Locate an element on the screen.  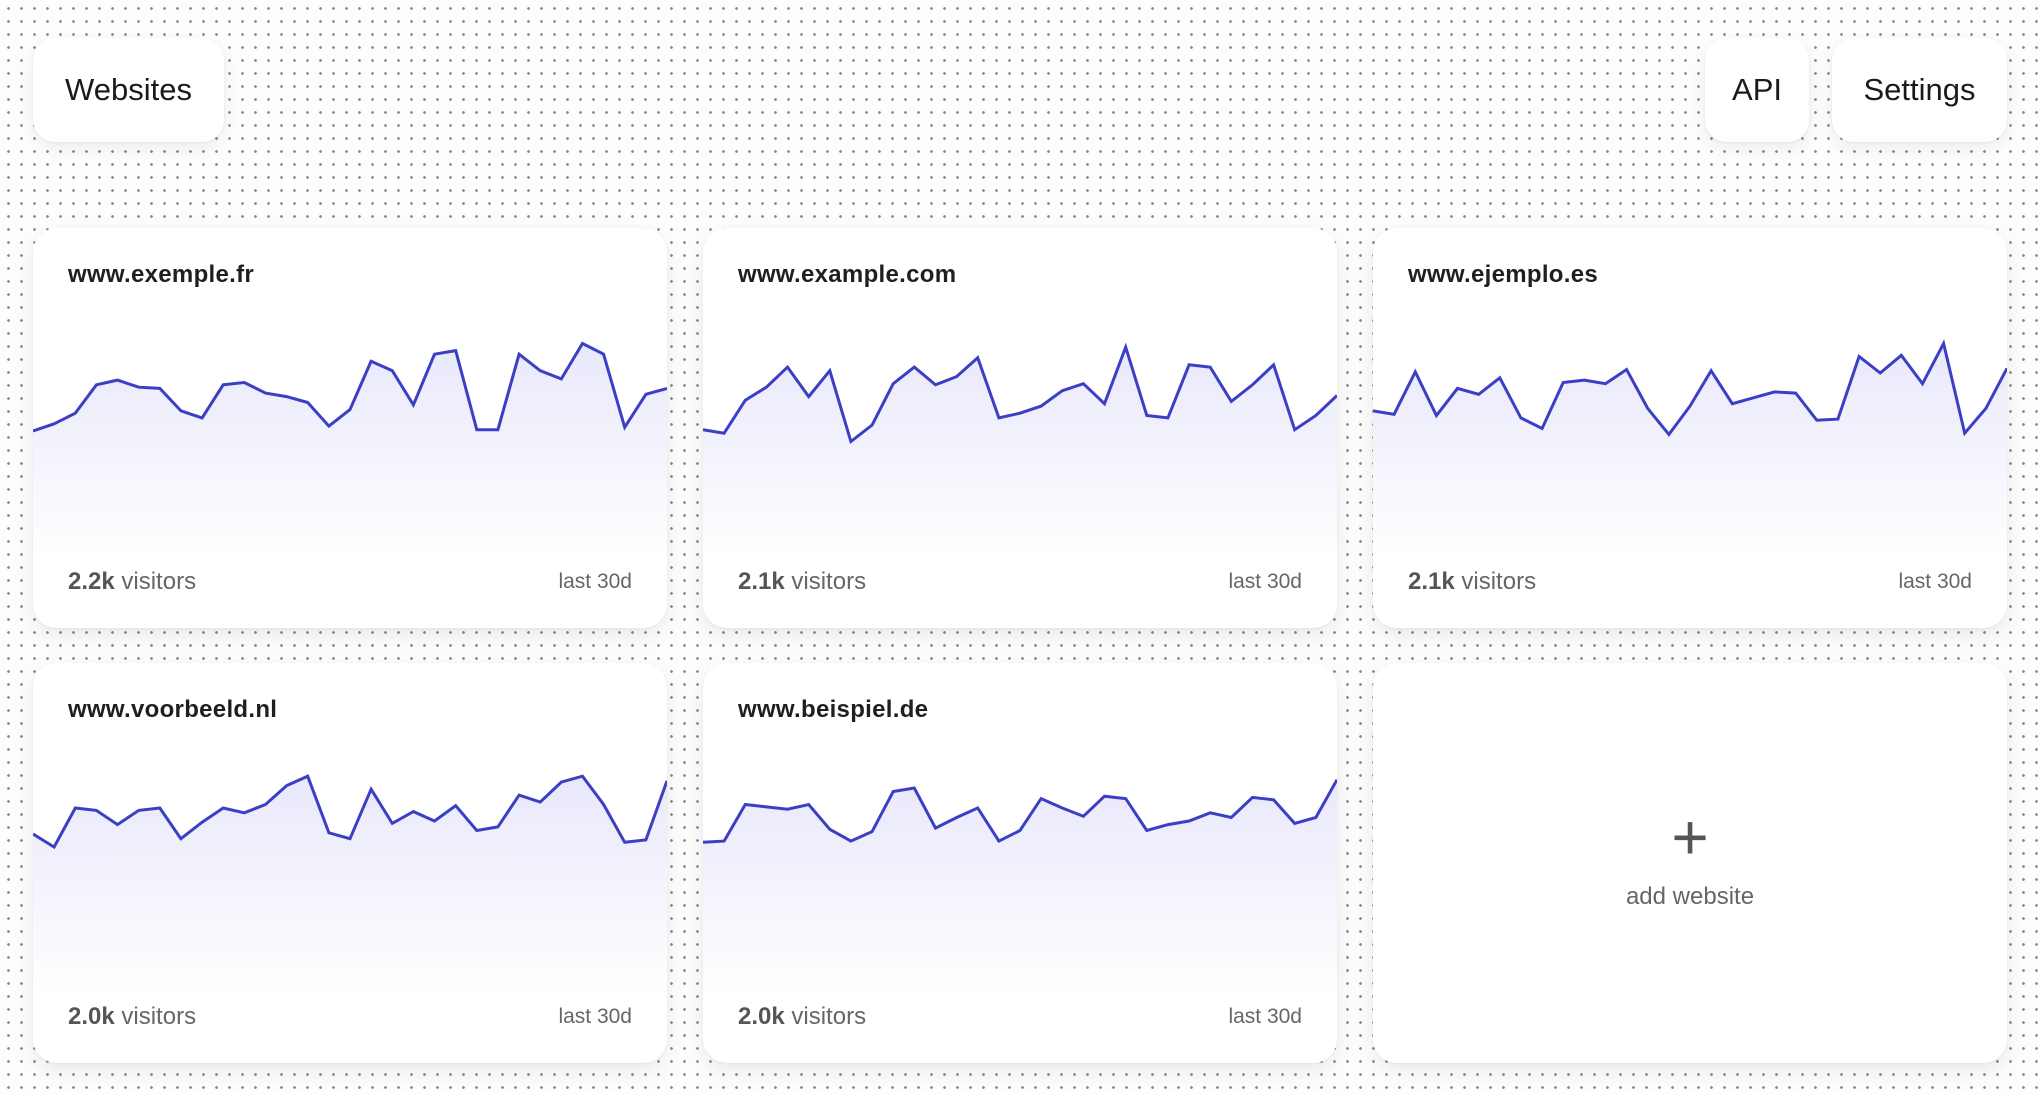
add-website-card: + add website is located at coordinates (1690, 863).